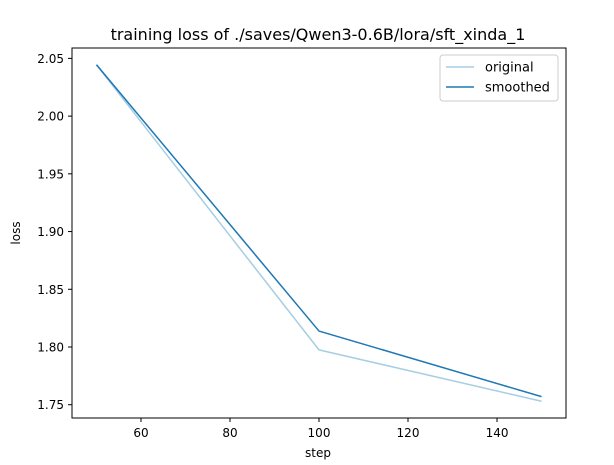  I want to click on legend-label-original: original, so click(509, 68).